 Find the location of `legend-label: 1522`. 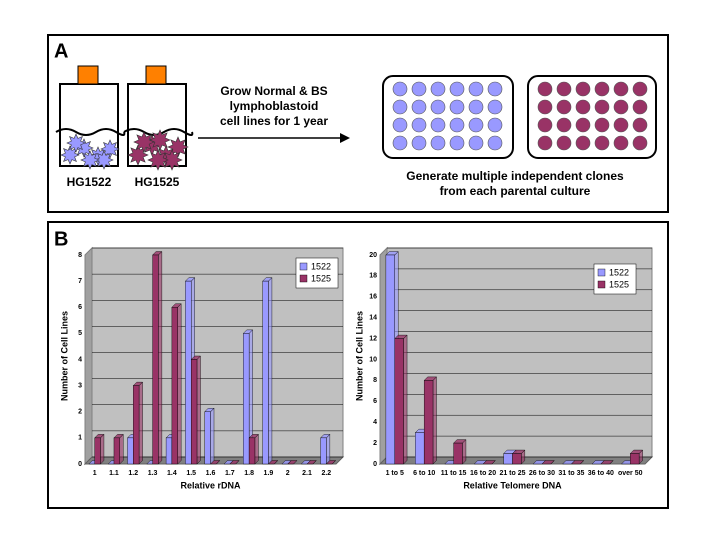

legend-label: 1522 is located at coordinates (619, 272).